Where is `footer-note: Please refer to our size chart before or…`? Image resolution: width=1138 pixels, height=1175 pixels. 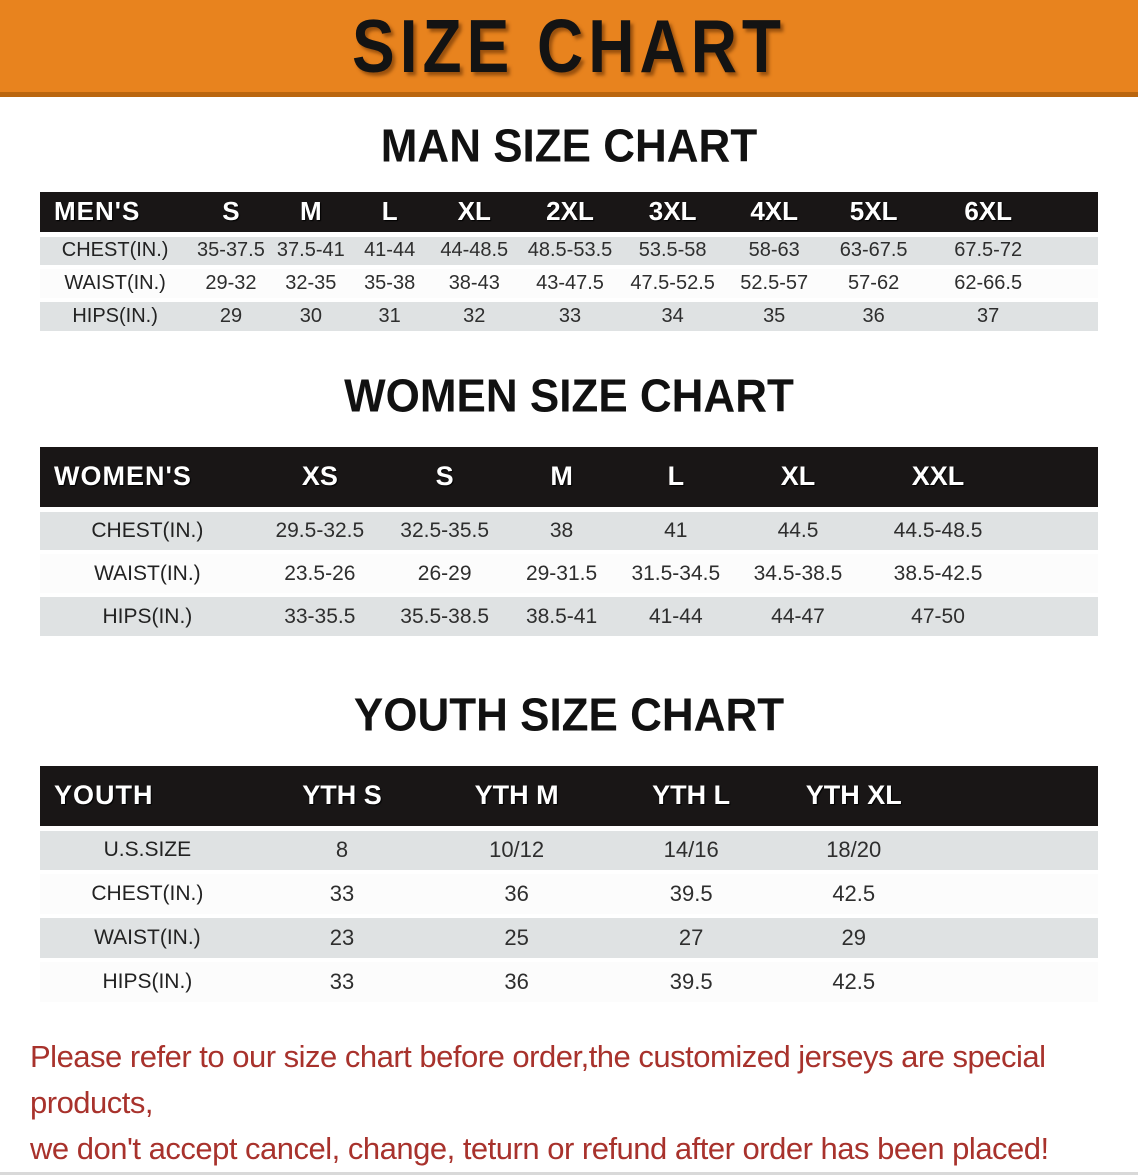 footer-note: Please refer to our size chart before or… is located at coordinates (569, 1103).